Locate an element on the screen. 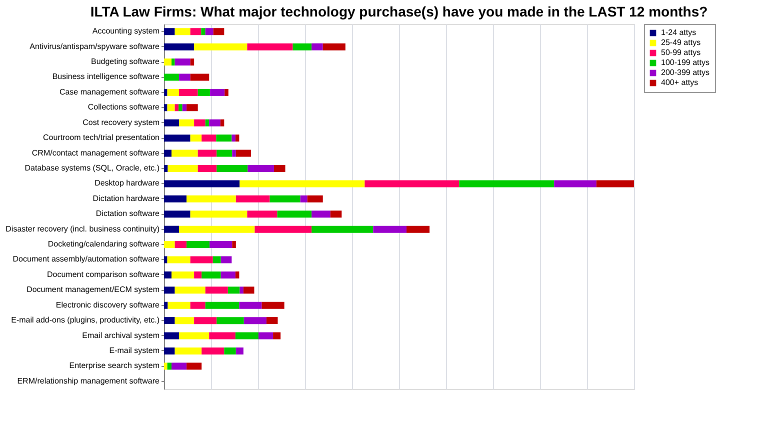  y-tick-label: Courtroom tech/trial presentation is located at coordinates (101, 137).